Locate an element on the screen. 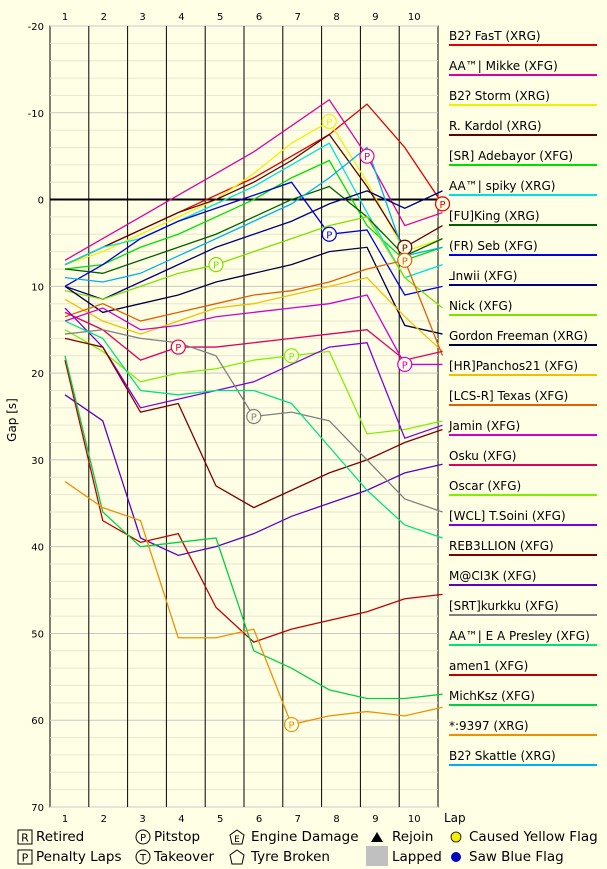 Image resolution: width=607 pixels, height=869 pixels. legend-entry-name: AA™| spiky (XRG) is located at coordinates (502, 186).